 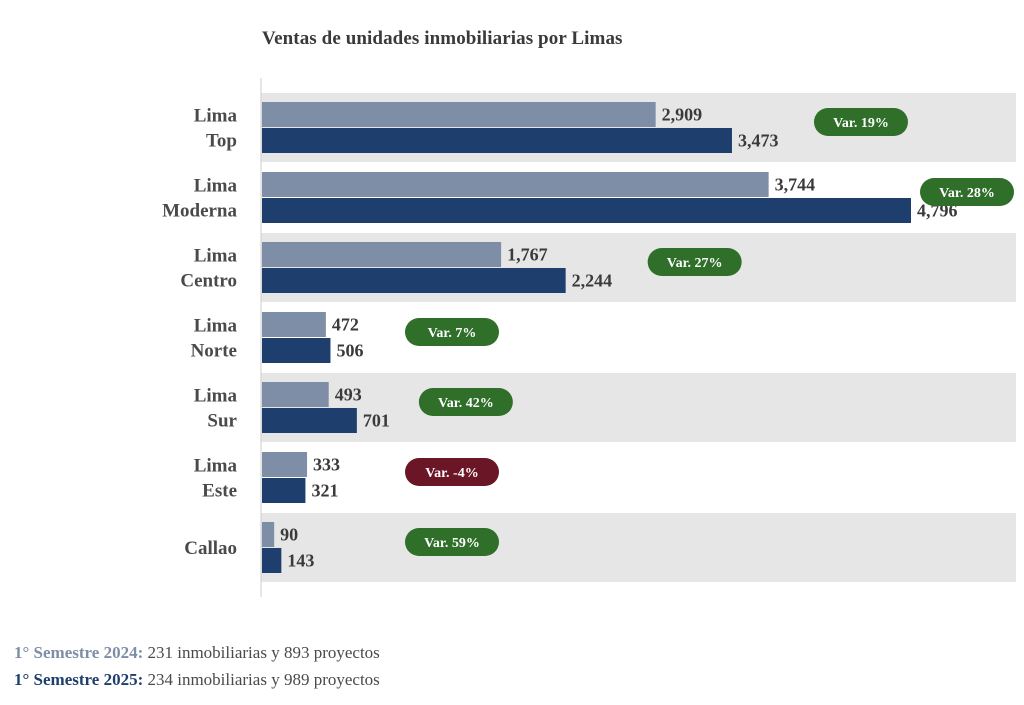 I want to click on data-label-2025: 2,244, so click(x=592, y=281).